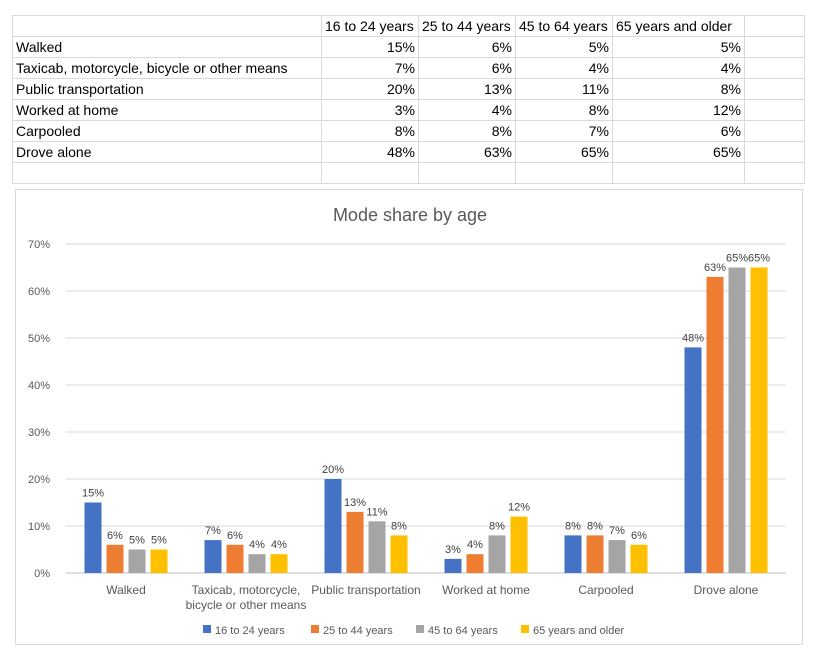  Describe the element at coordinates (370, 89) in the screenshot. I see `value-cell: 20%` at that location.